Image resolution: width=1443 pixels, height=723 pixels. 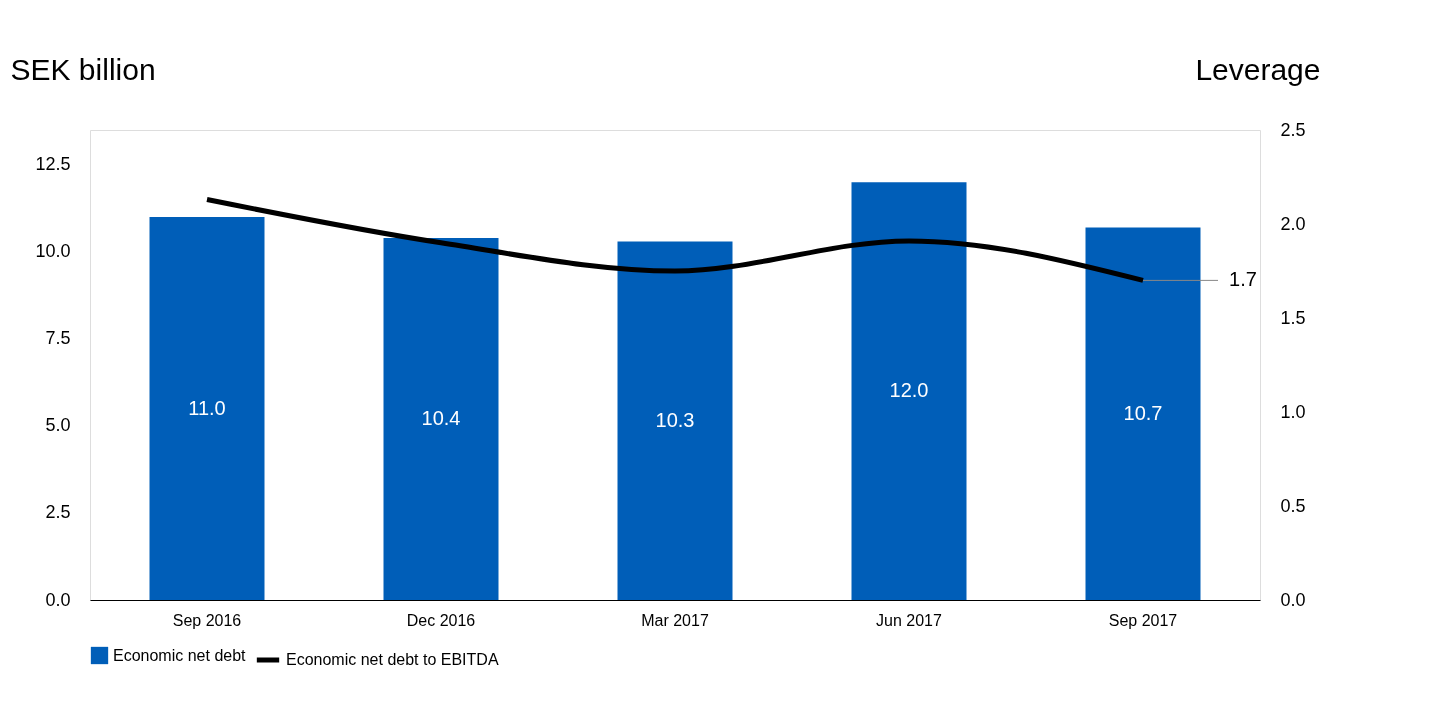 I want to click on y-tick-label: 7.5, so click(x=58, y=338).